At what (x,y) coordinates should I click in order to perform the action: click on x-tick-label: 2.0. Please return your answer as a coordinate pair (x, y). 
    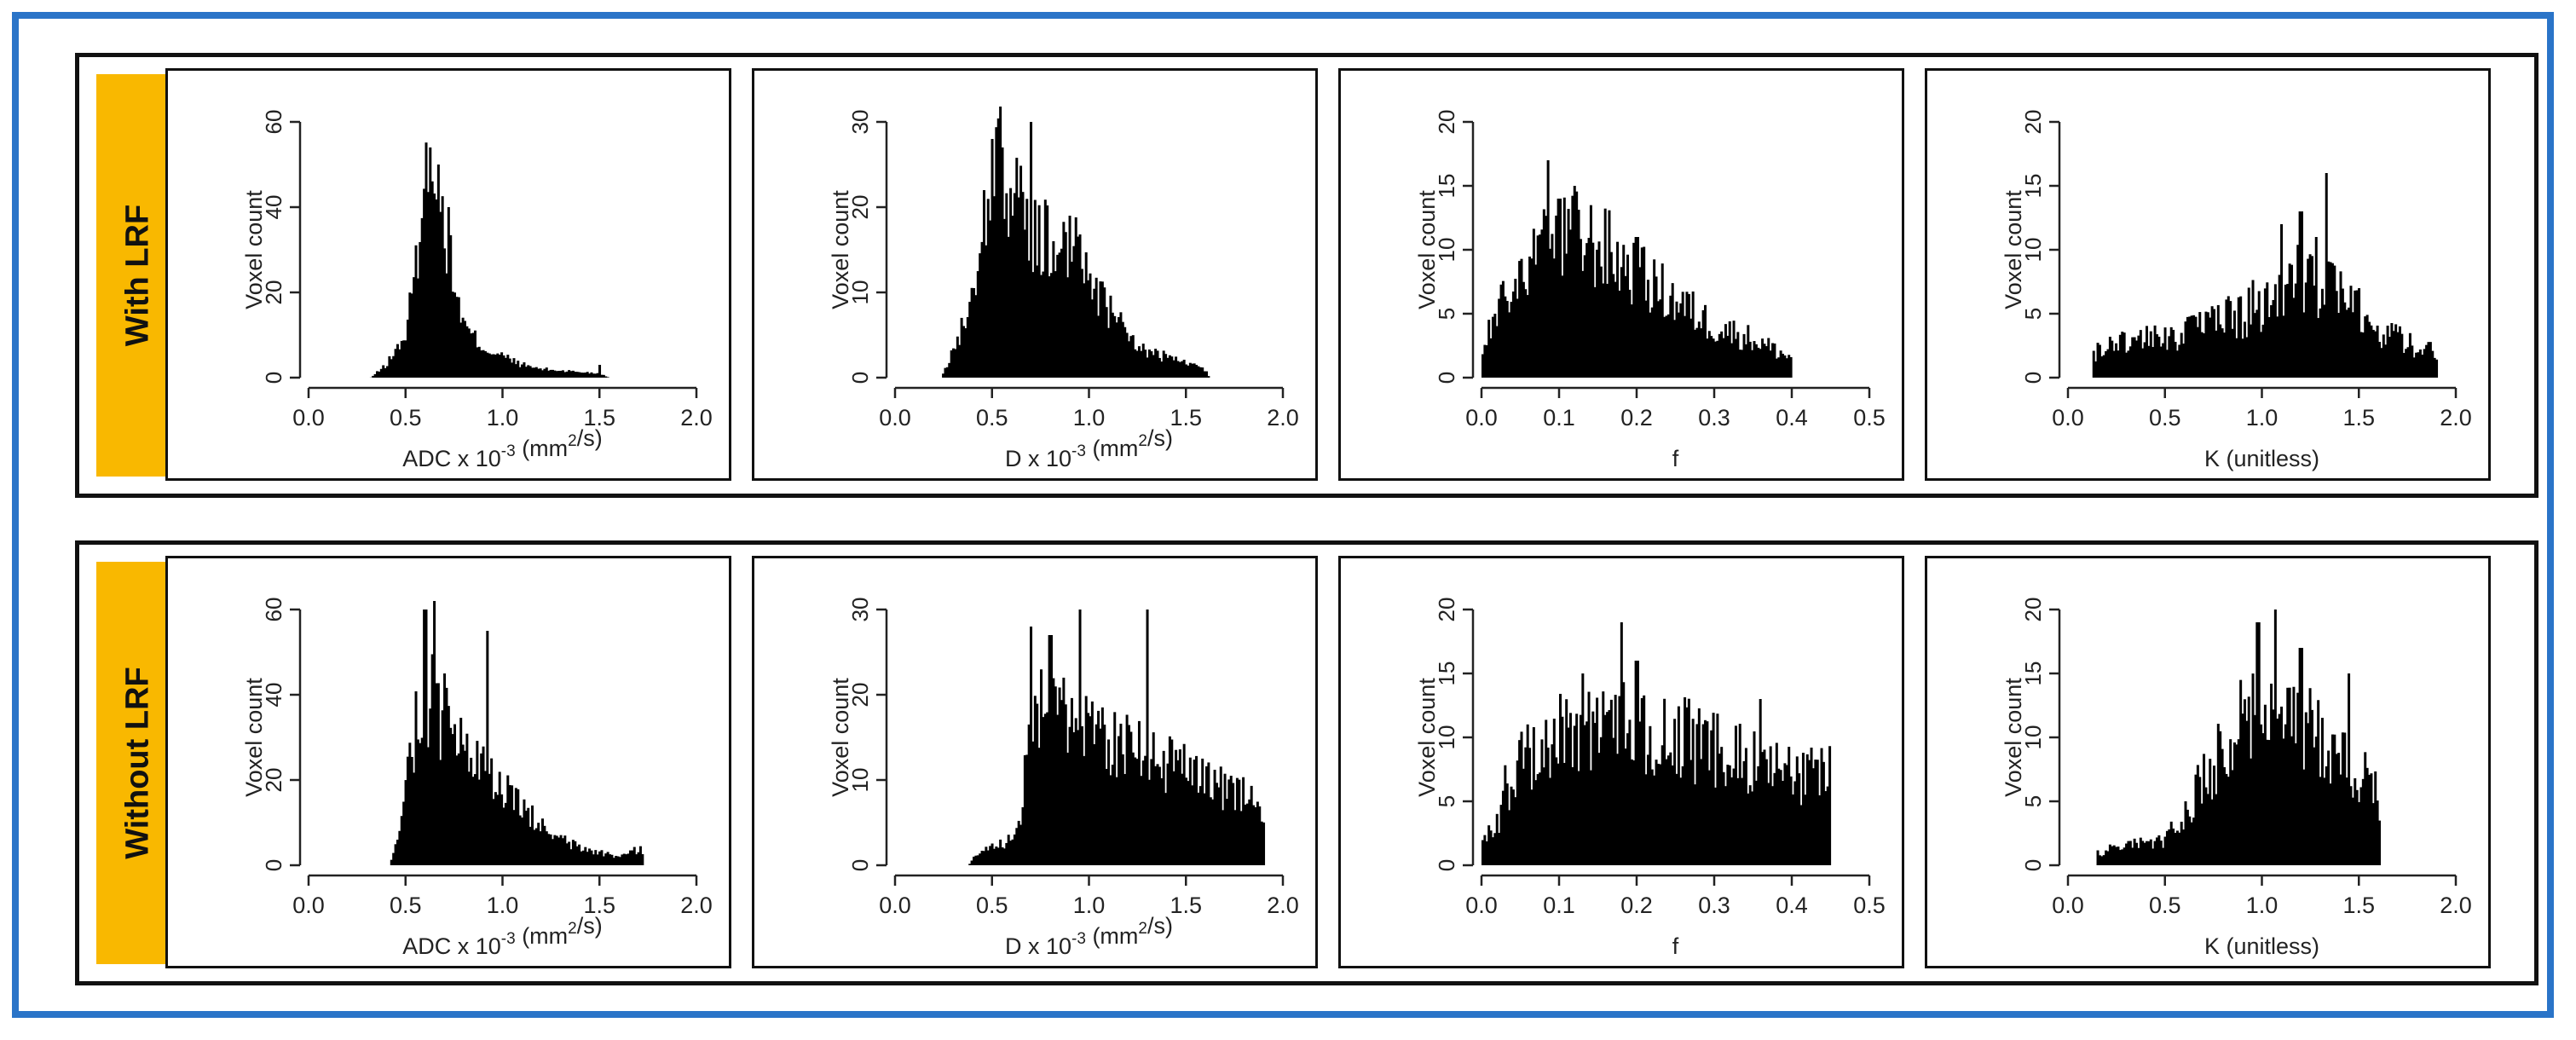
    Looking at the image, I should click on (2456, 905).